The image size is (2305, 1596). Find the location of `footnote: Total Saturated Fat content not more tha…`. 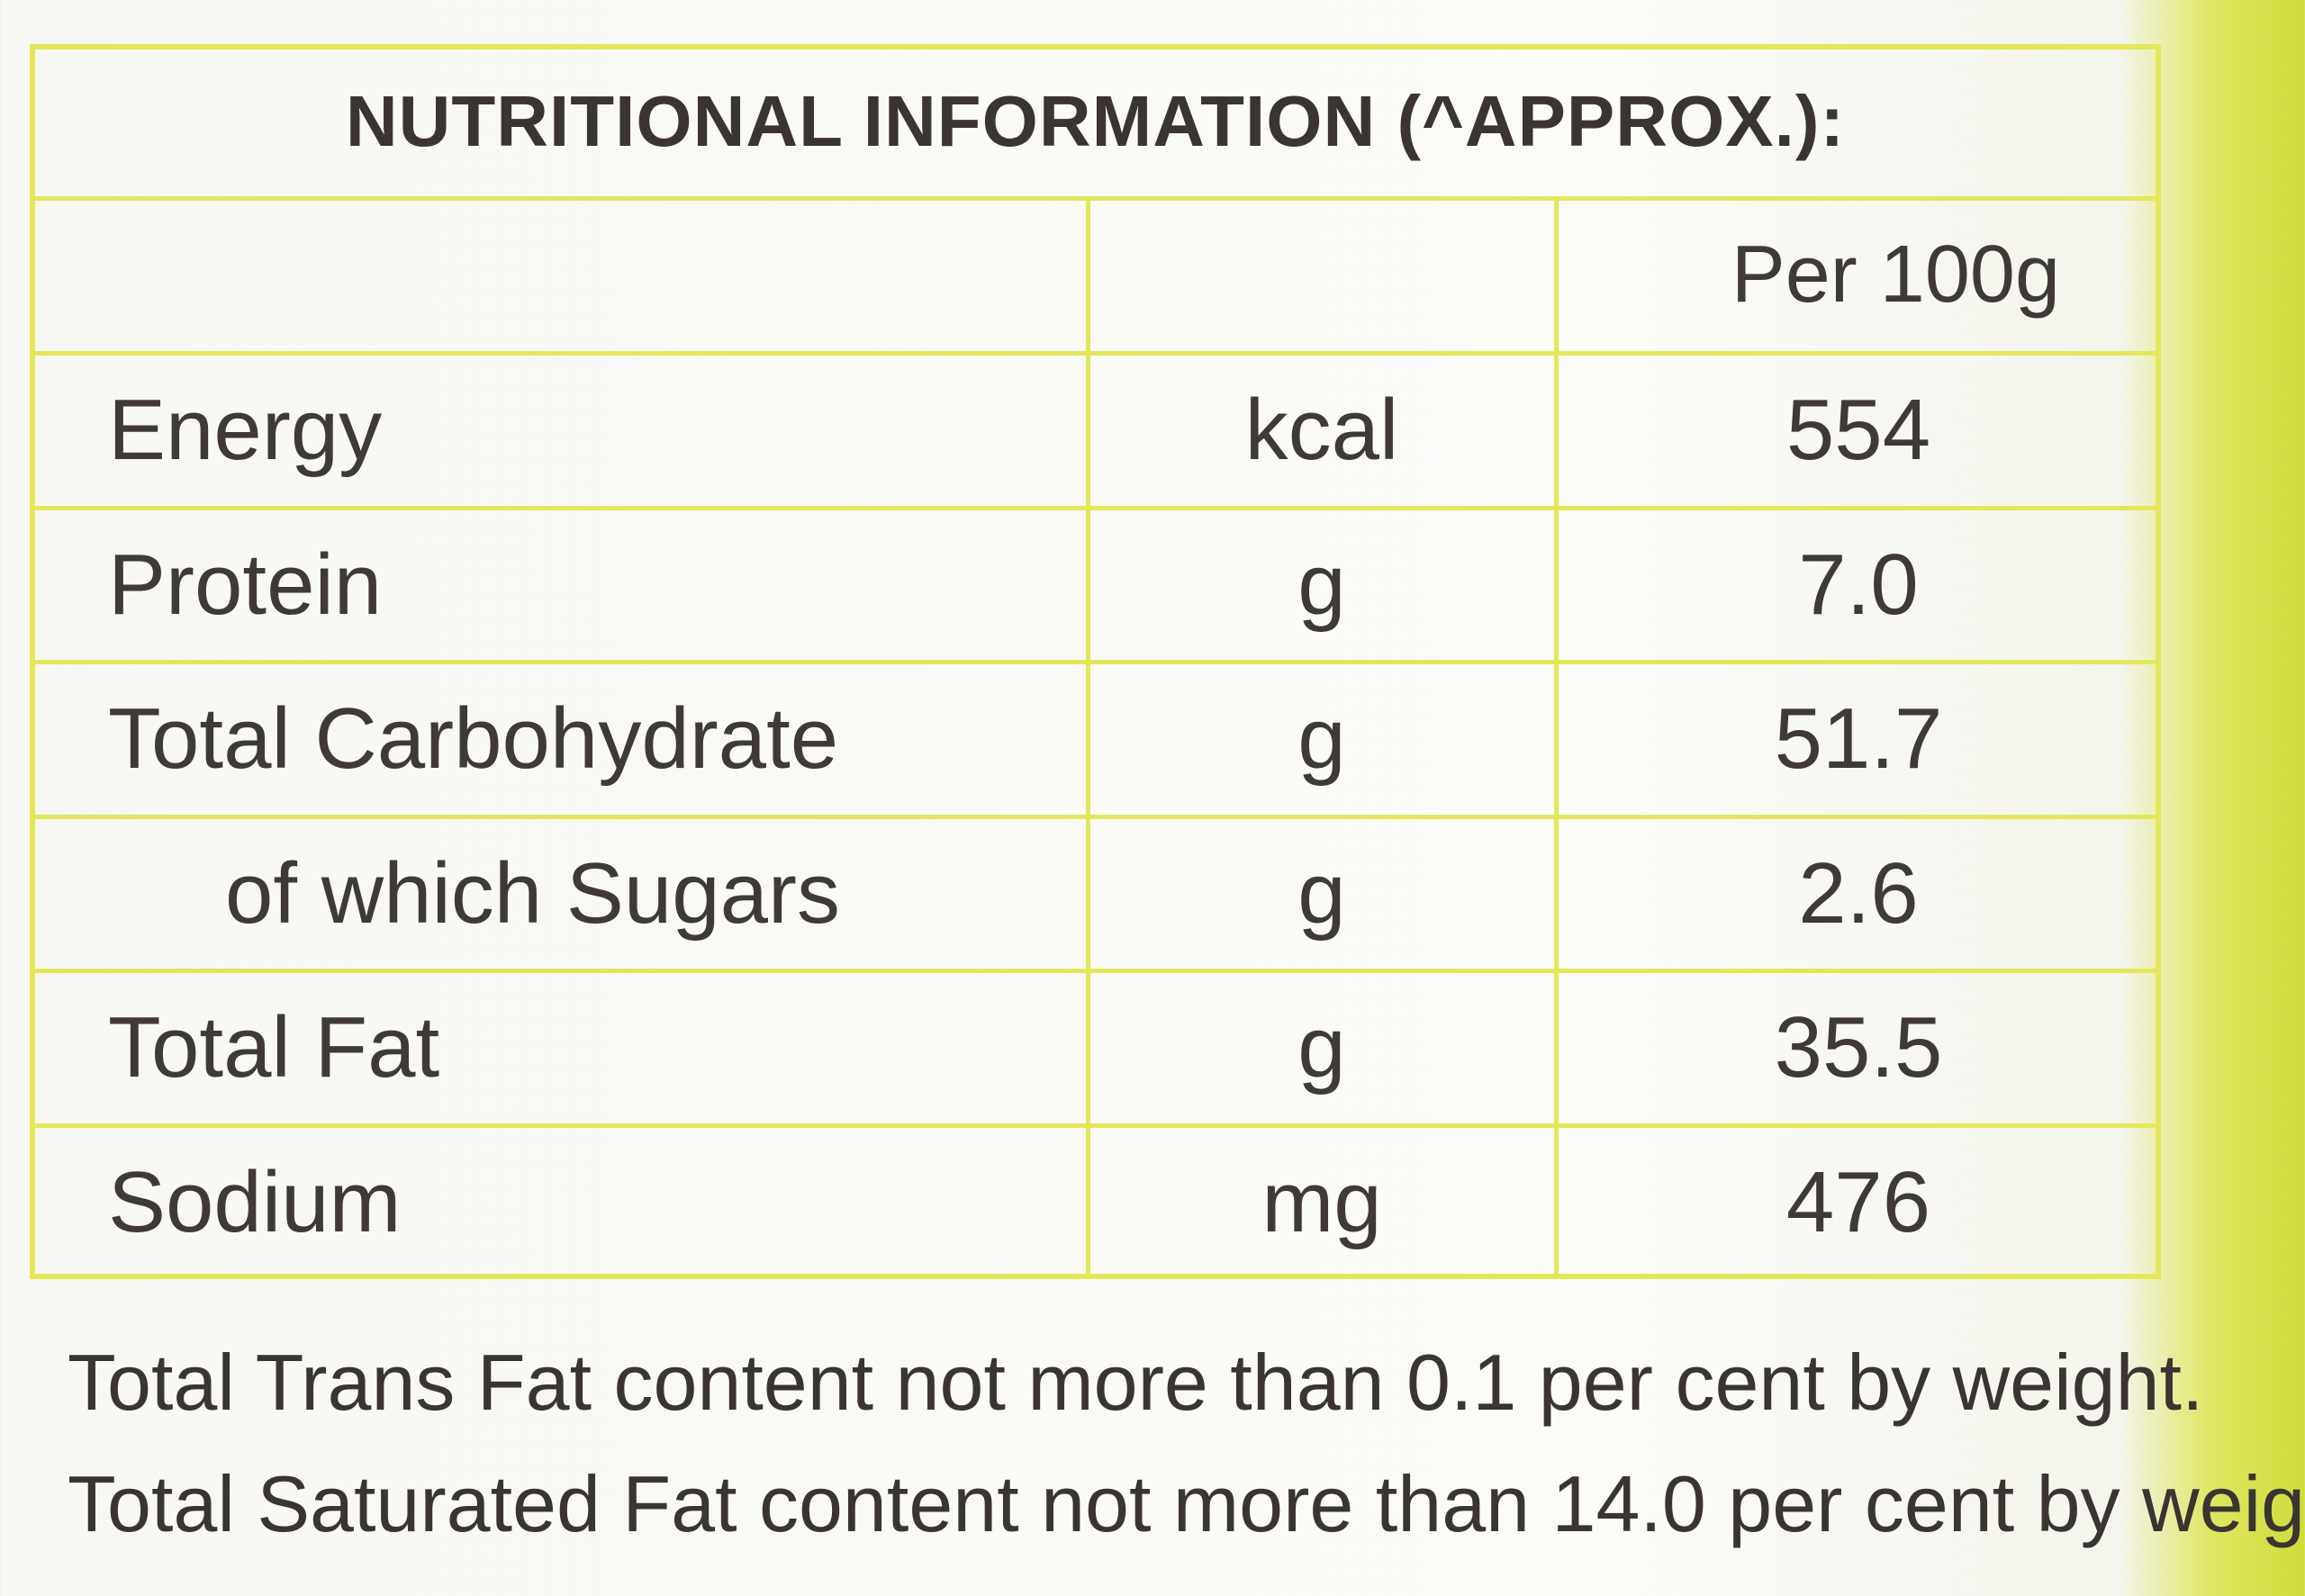

footnote: Total Saturated Fat content not more tha… is located at coordinates (1186, 1503).